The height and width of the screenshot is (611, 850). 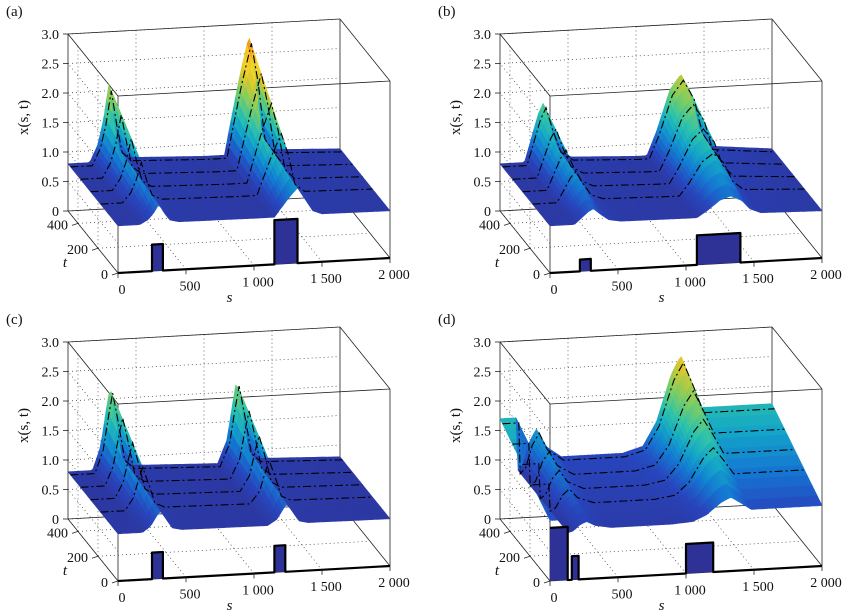 I want to click on t-axis-label: t, so click(x=65, y=263).